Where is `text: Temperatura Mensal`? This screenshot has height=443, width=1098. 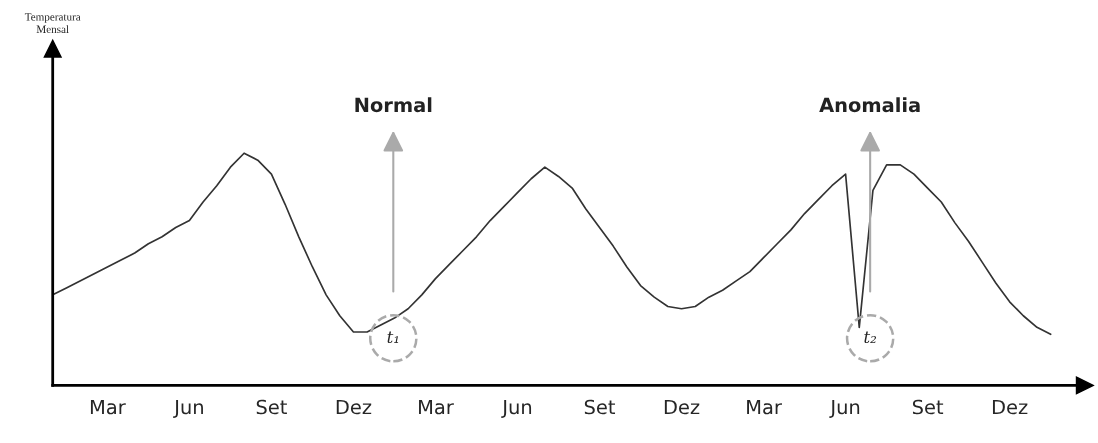
text: Temperatura Mensal is located at coordinates (52, 23).